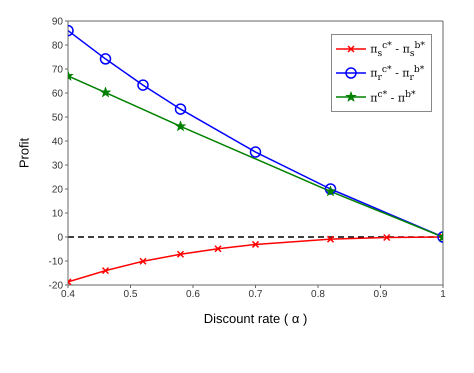 The image size is (474, 373). I want to click on x-tick-label: 0.7, so click(255, 294).